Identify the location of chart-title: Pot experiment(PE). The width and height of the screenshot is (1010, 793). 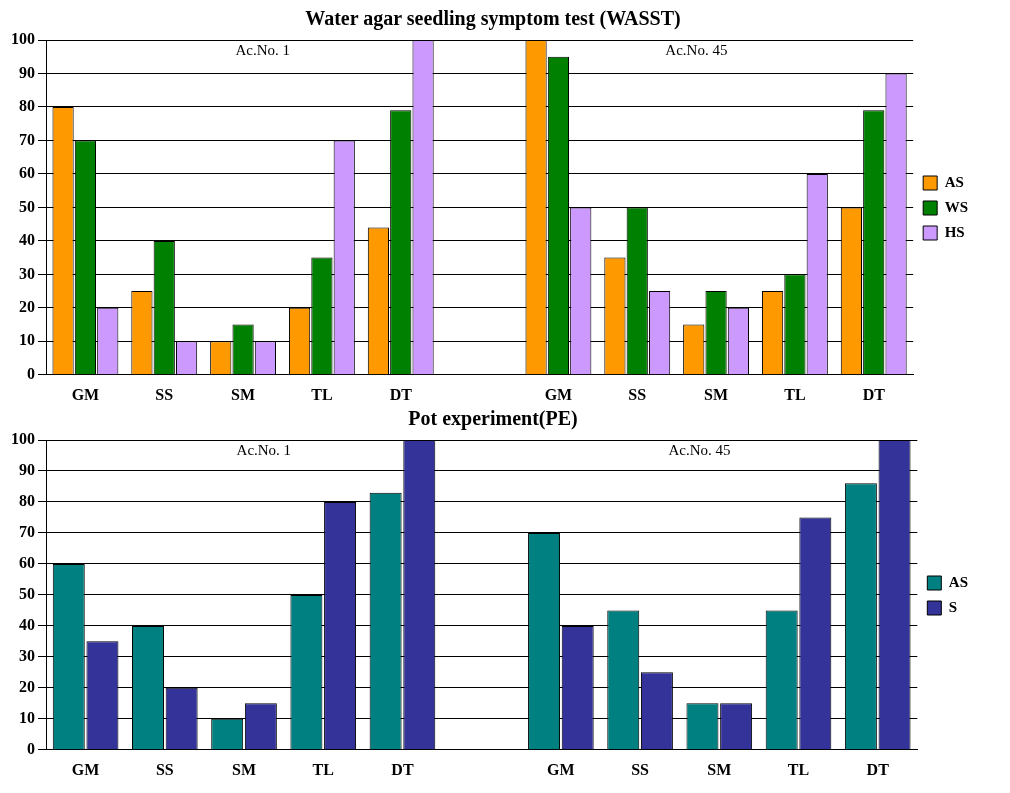
(493, 419).